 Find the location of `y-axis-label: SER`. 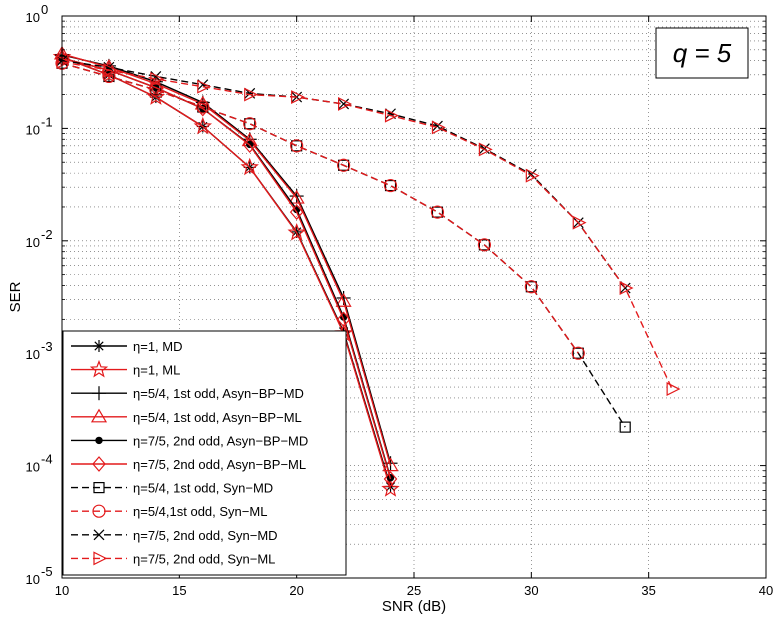

y-axis-label: SER is located at coordinates (15, 296).